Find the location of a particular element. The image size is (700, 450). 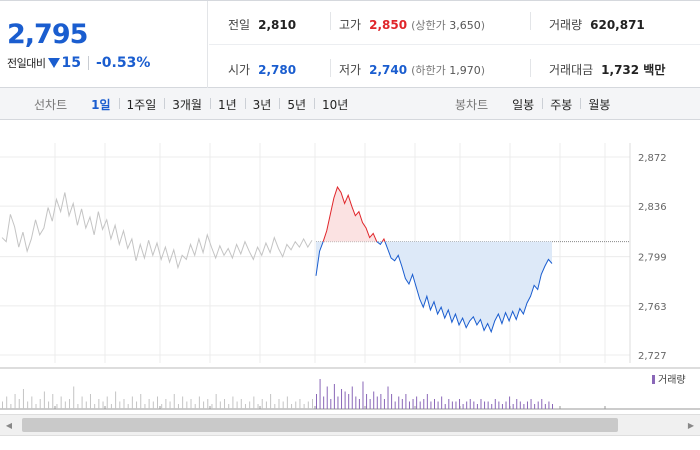

tab-1w: 1주일 is located at coordinates (141, 104).